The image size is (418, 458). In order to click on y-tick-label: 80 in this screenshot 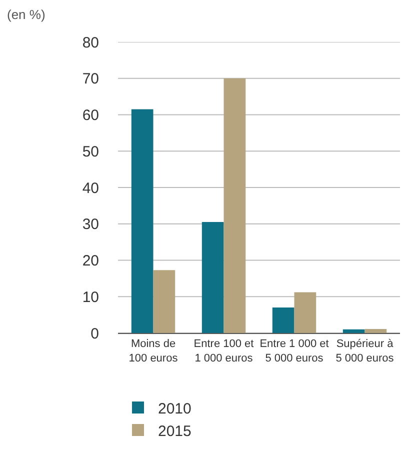, I will do `click(90, 43)`.